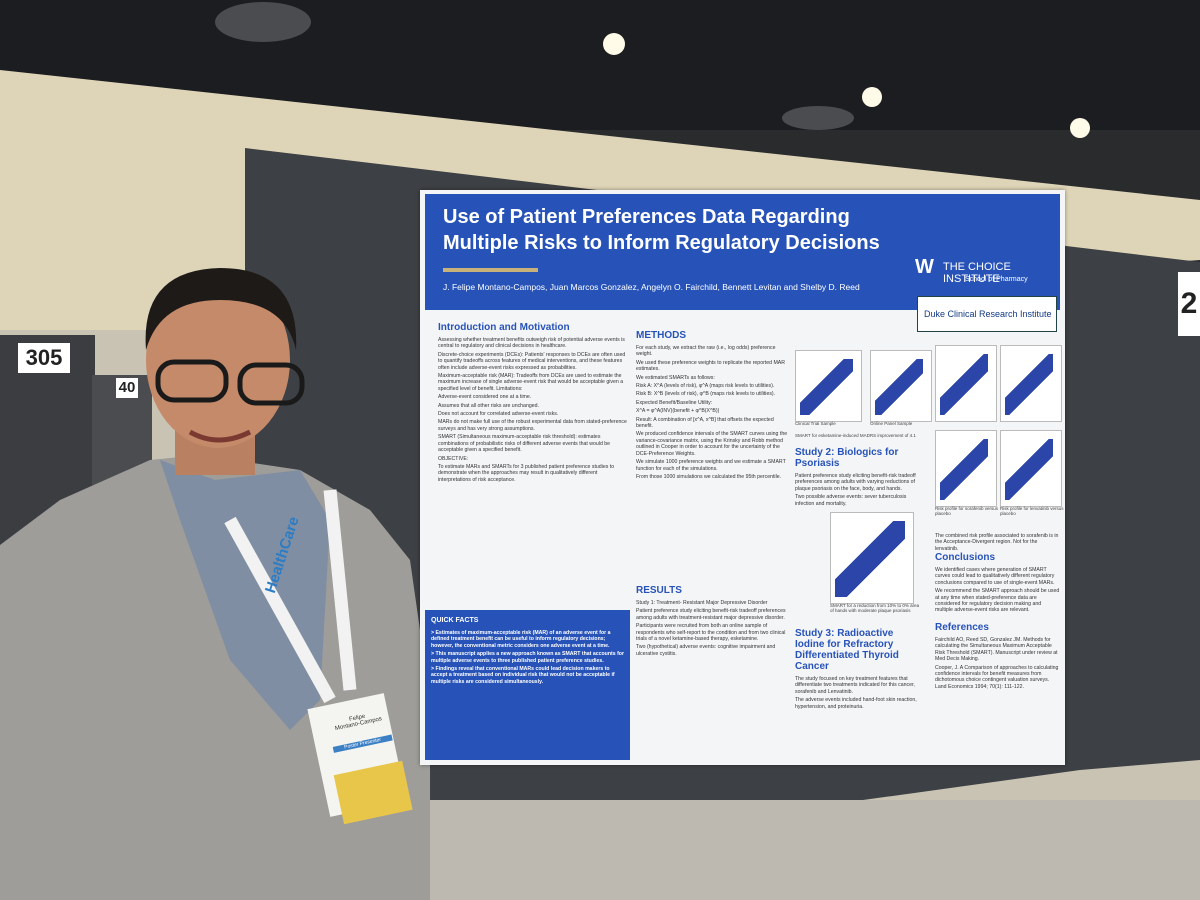 The image size is (1200, 900). What do you see at coordinates (659, 590) in the screenshot?
I see `section-heading: RESULTS` at bounding box center [659, 590].